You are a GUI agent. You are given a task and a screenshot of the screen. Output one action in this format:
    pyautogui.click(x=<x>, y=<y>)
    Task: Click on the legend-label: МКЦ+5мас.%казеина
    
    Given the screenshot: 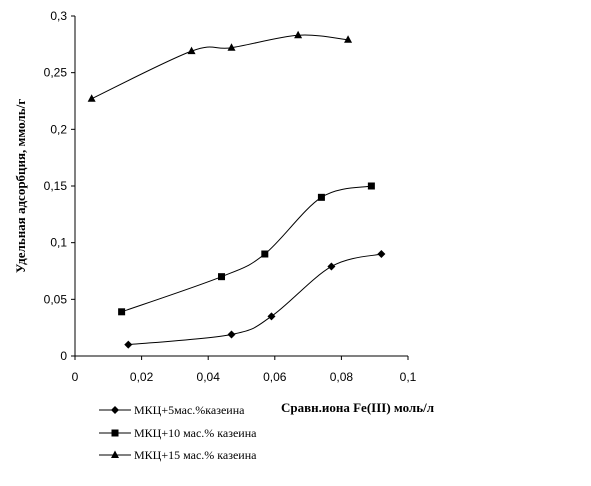 What is the action you would take?
    pyautogui.click(x=189, y=410)
    